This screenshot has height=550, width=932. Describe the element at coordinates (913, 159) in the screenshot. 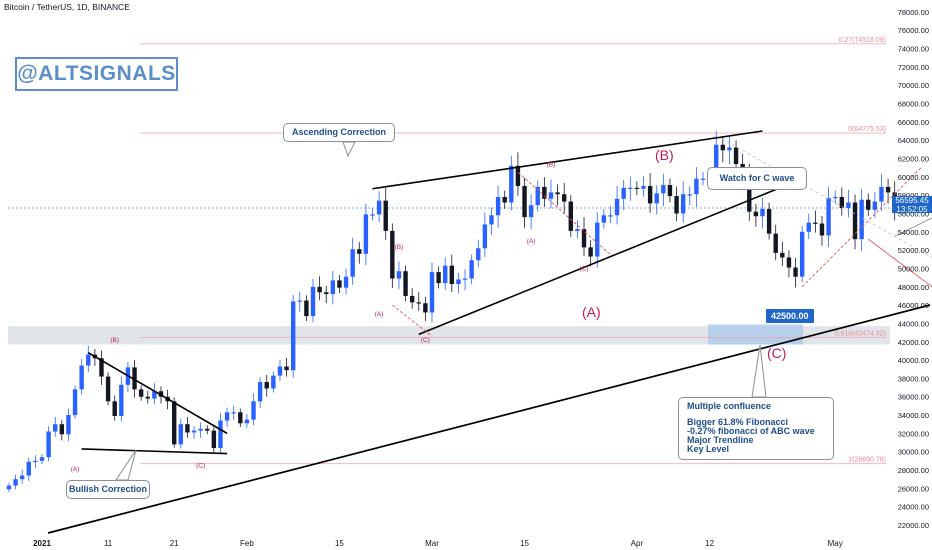

I see `y-tick-label: 62000.00` at that location.